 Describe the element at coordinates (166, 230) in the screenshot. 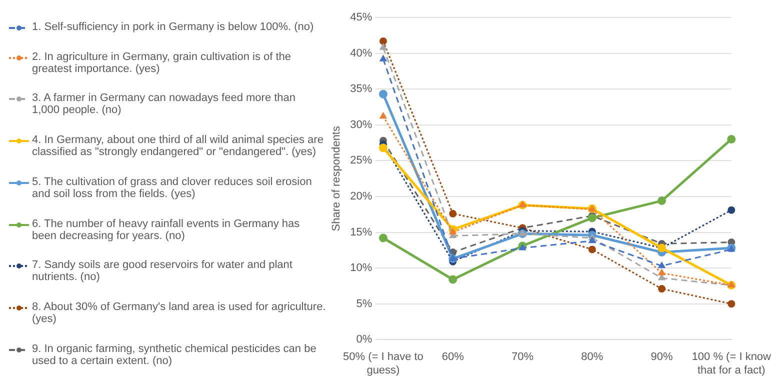

I see `legend-label: 6. The number of heavy rainfall events in Germany has been decreasing for years. (no)` at that location.